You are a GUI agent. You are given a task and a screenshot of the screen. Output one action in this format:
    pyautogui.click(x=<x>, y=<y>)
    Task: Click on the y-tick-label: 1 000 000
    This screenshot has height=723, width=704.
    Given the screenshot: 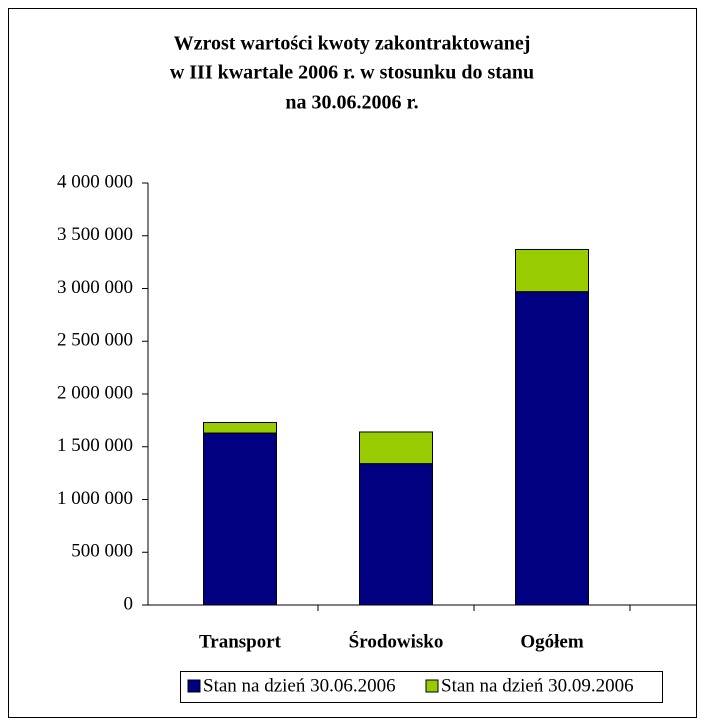 What is the action you would take?
    pyautogui.click(x=95, y=498)
    